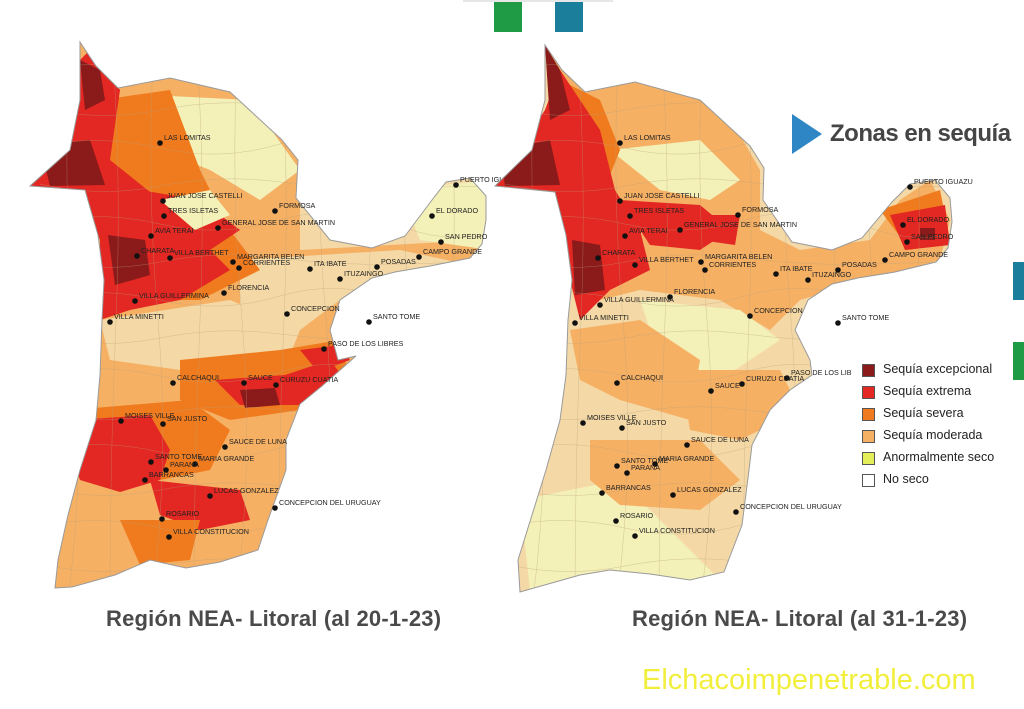 Image resolution: width=1024 pixels, height=709 pixels. What do you see at coordinates (933, 435) in the screenshot?
I see `legend-label: Sequía moderada` at bounding box center [933, 435].